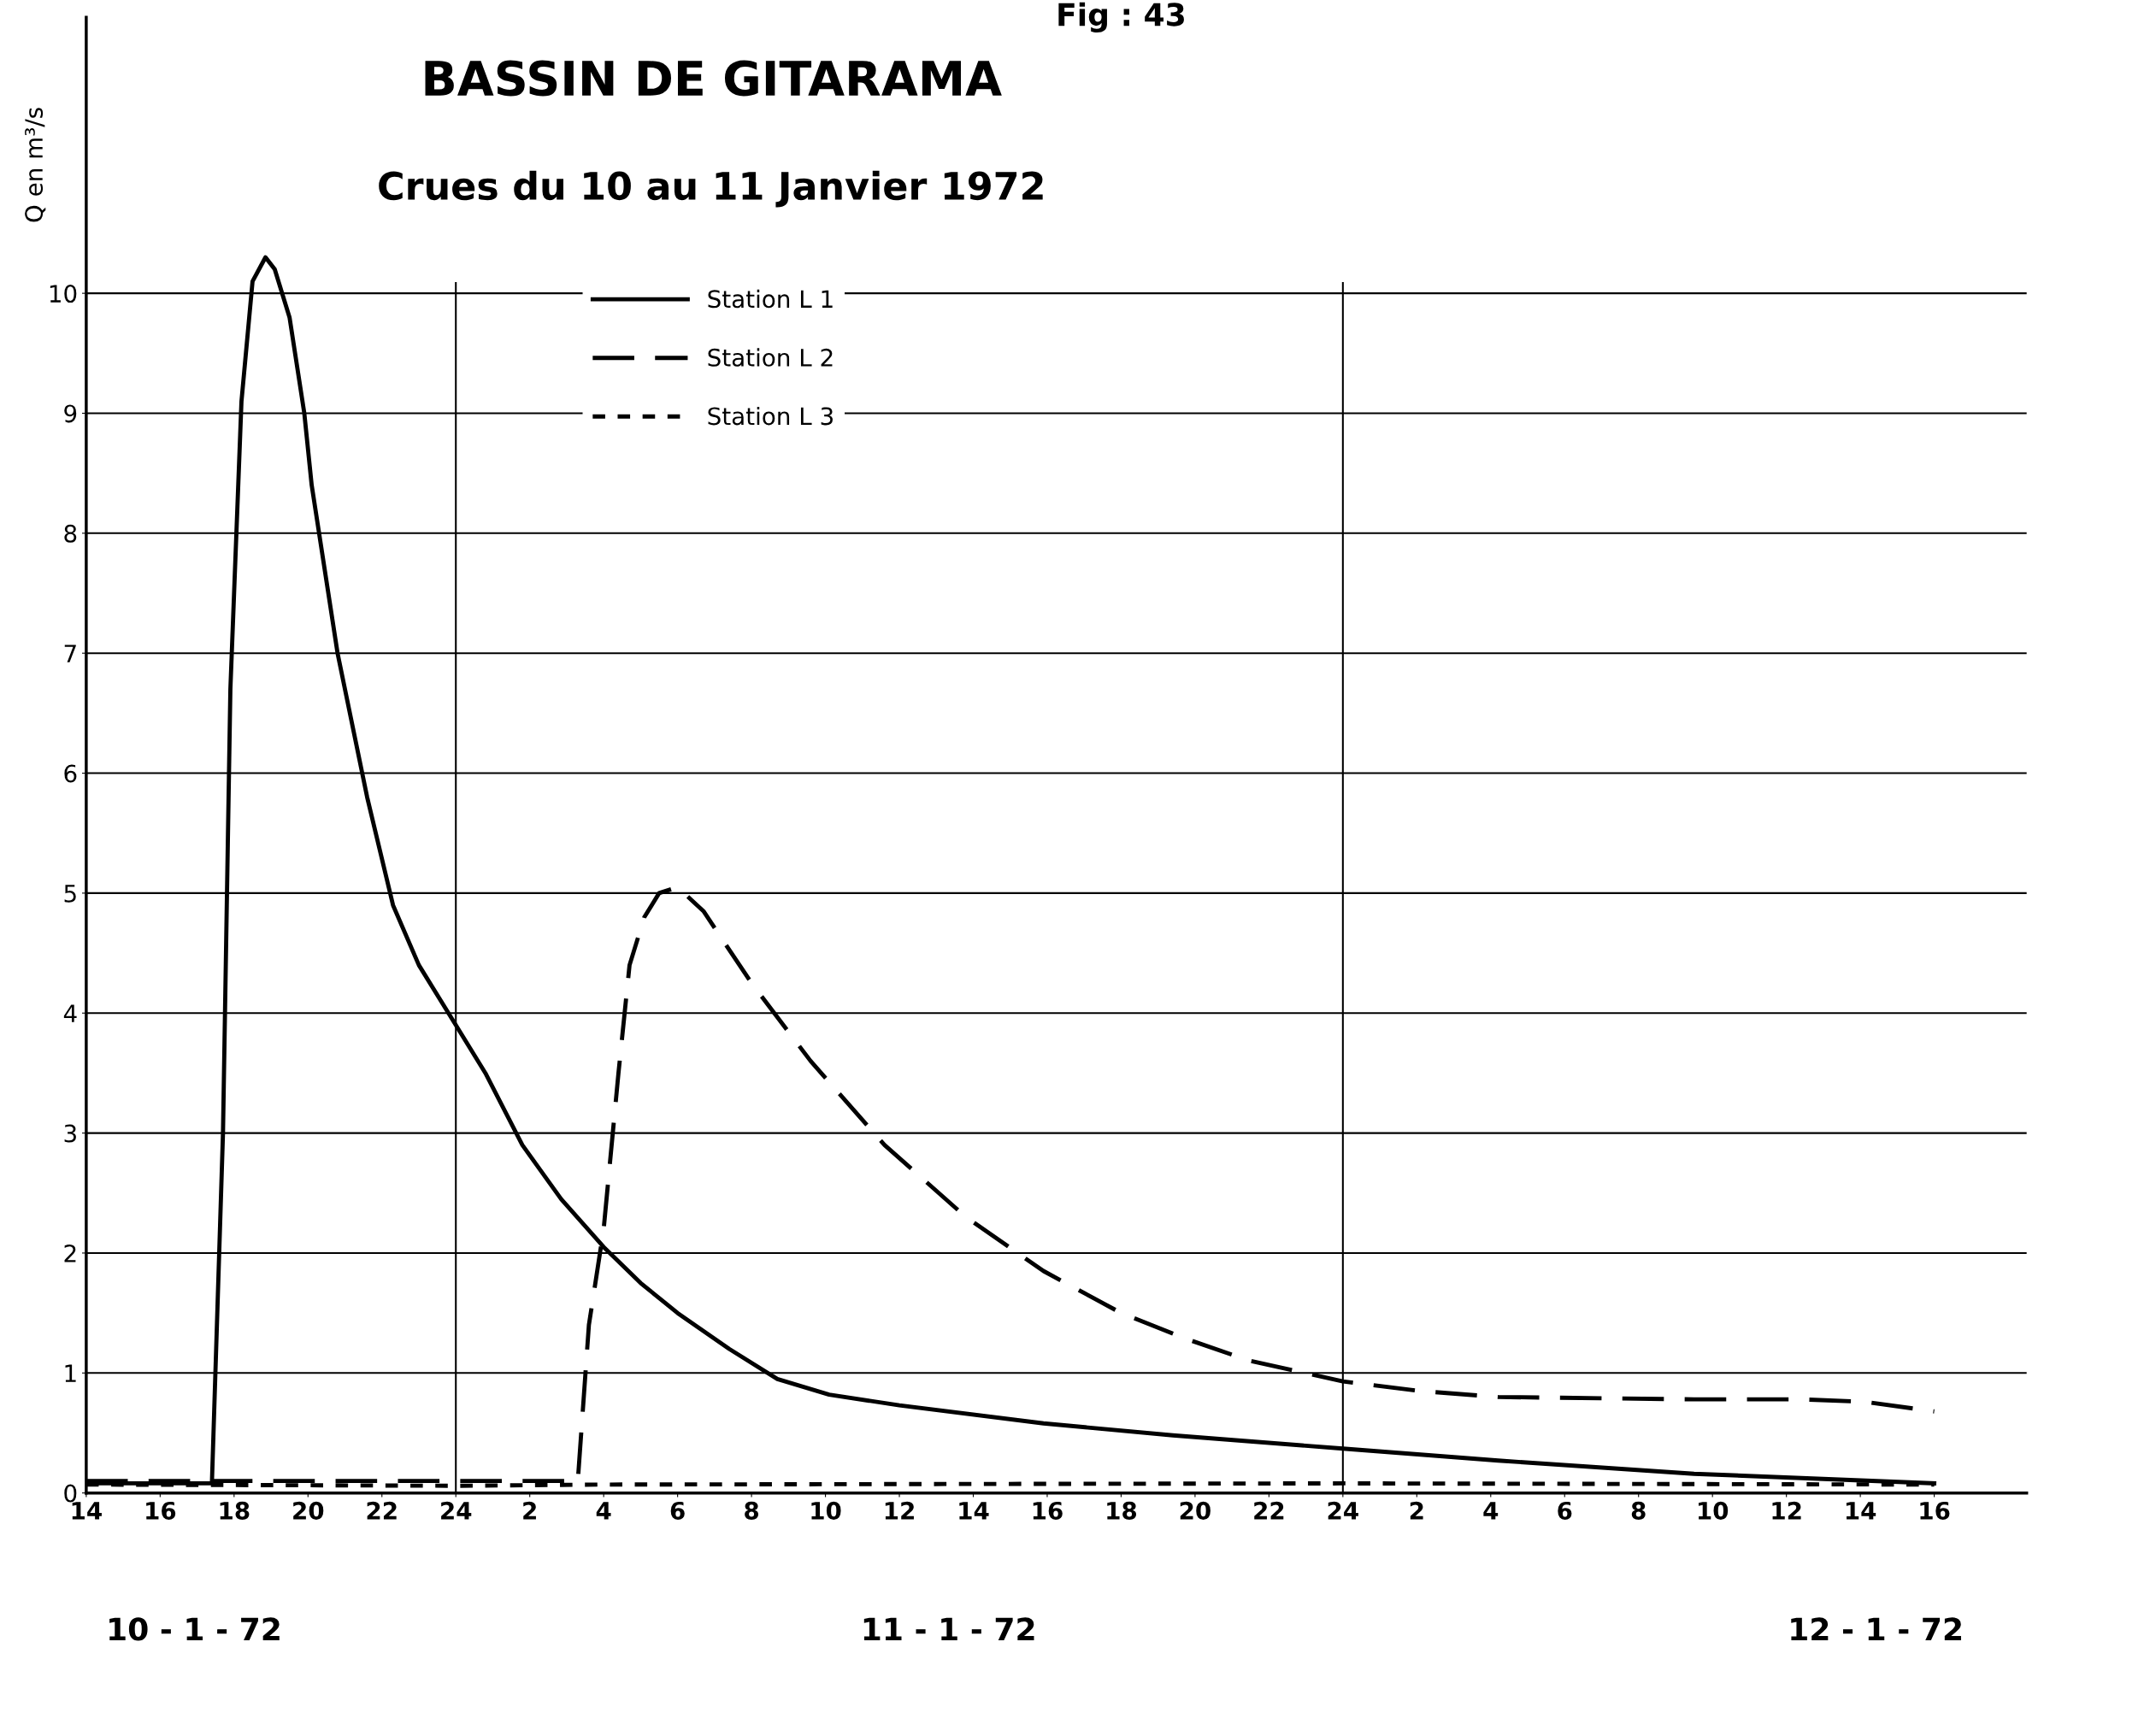  I want to click on y-tick-label: 1, so click(70, 1373).